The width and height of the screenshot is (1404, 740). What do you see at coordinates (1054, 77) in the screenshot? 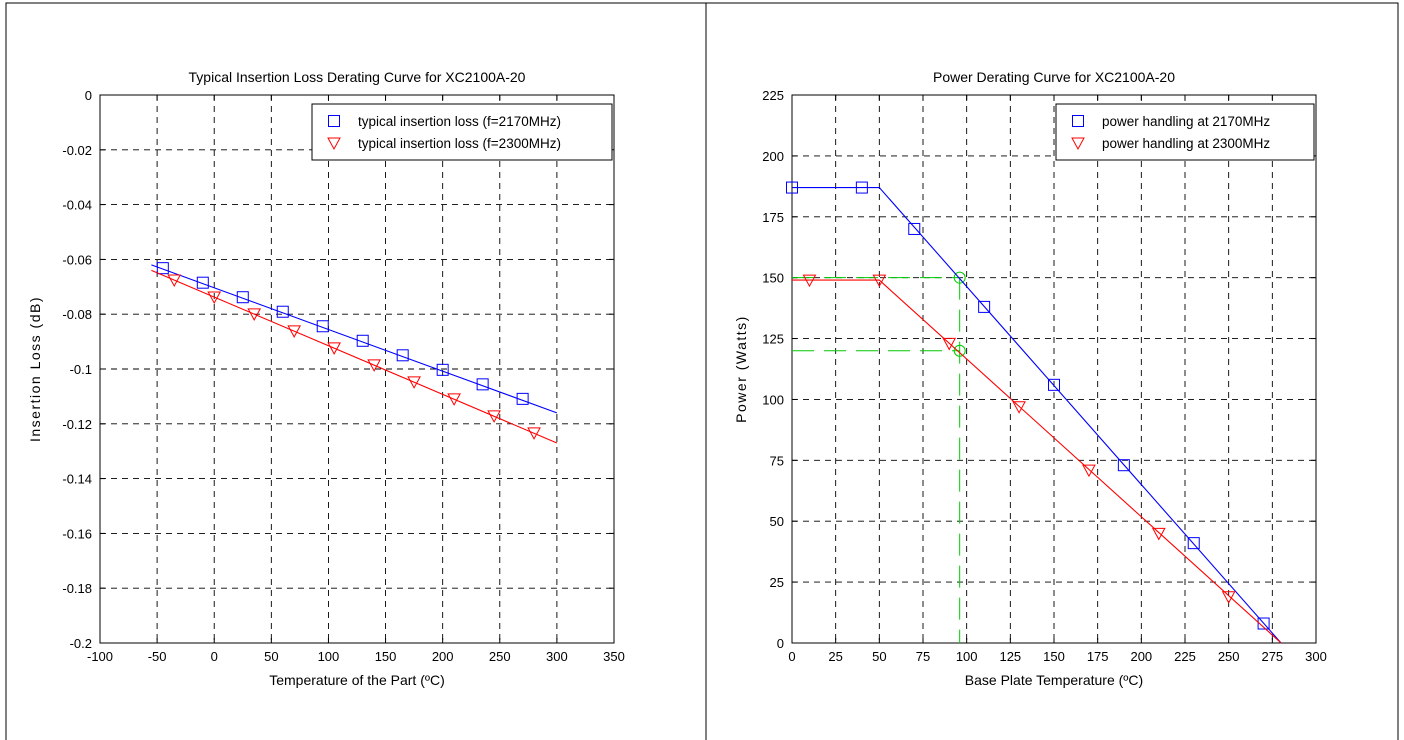
I see `chart-title: Power Derating Curve for XC2100A-20` at bounding box center [1054, 77].